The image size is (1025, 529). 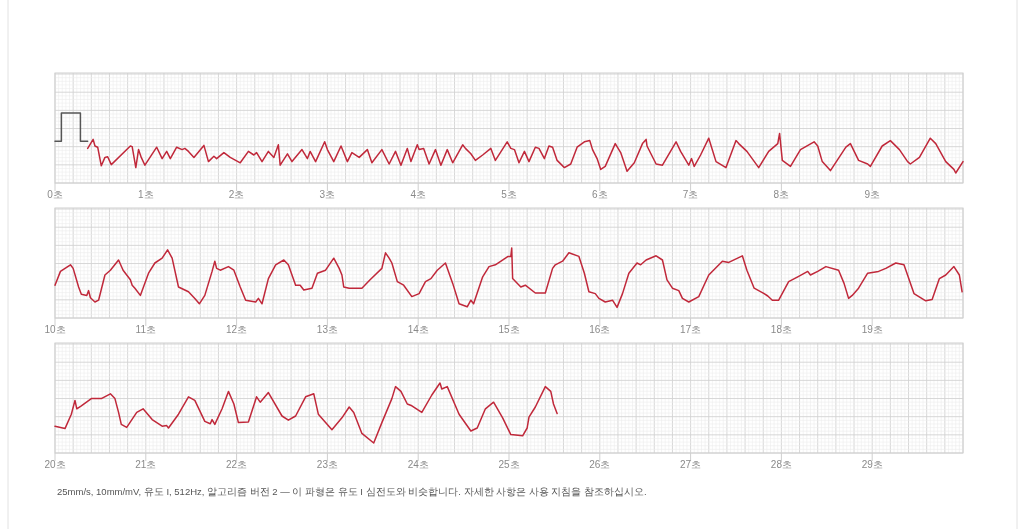 I want to click on x-tick-label: 8초, so click(x=781, y=194).